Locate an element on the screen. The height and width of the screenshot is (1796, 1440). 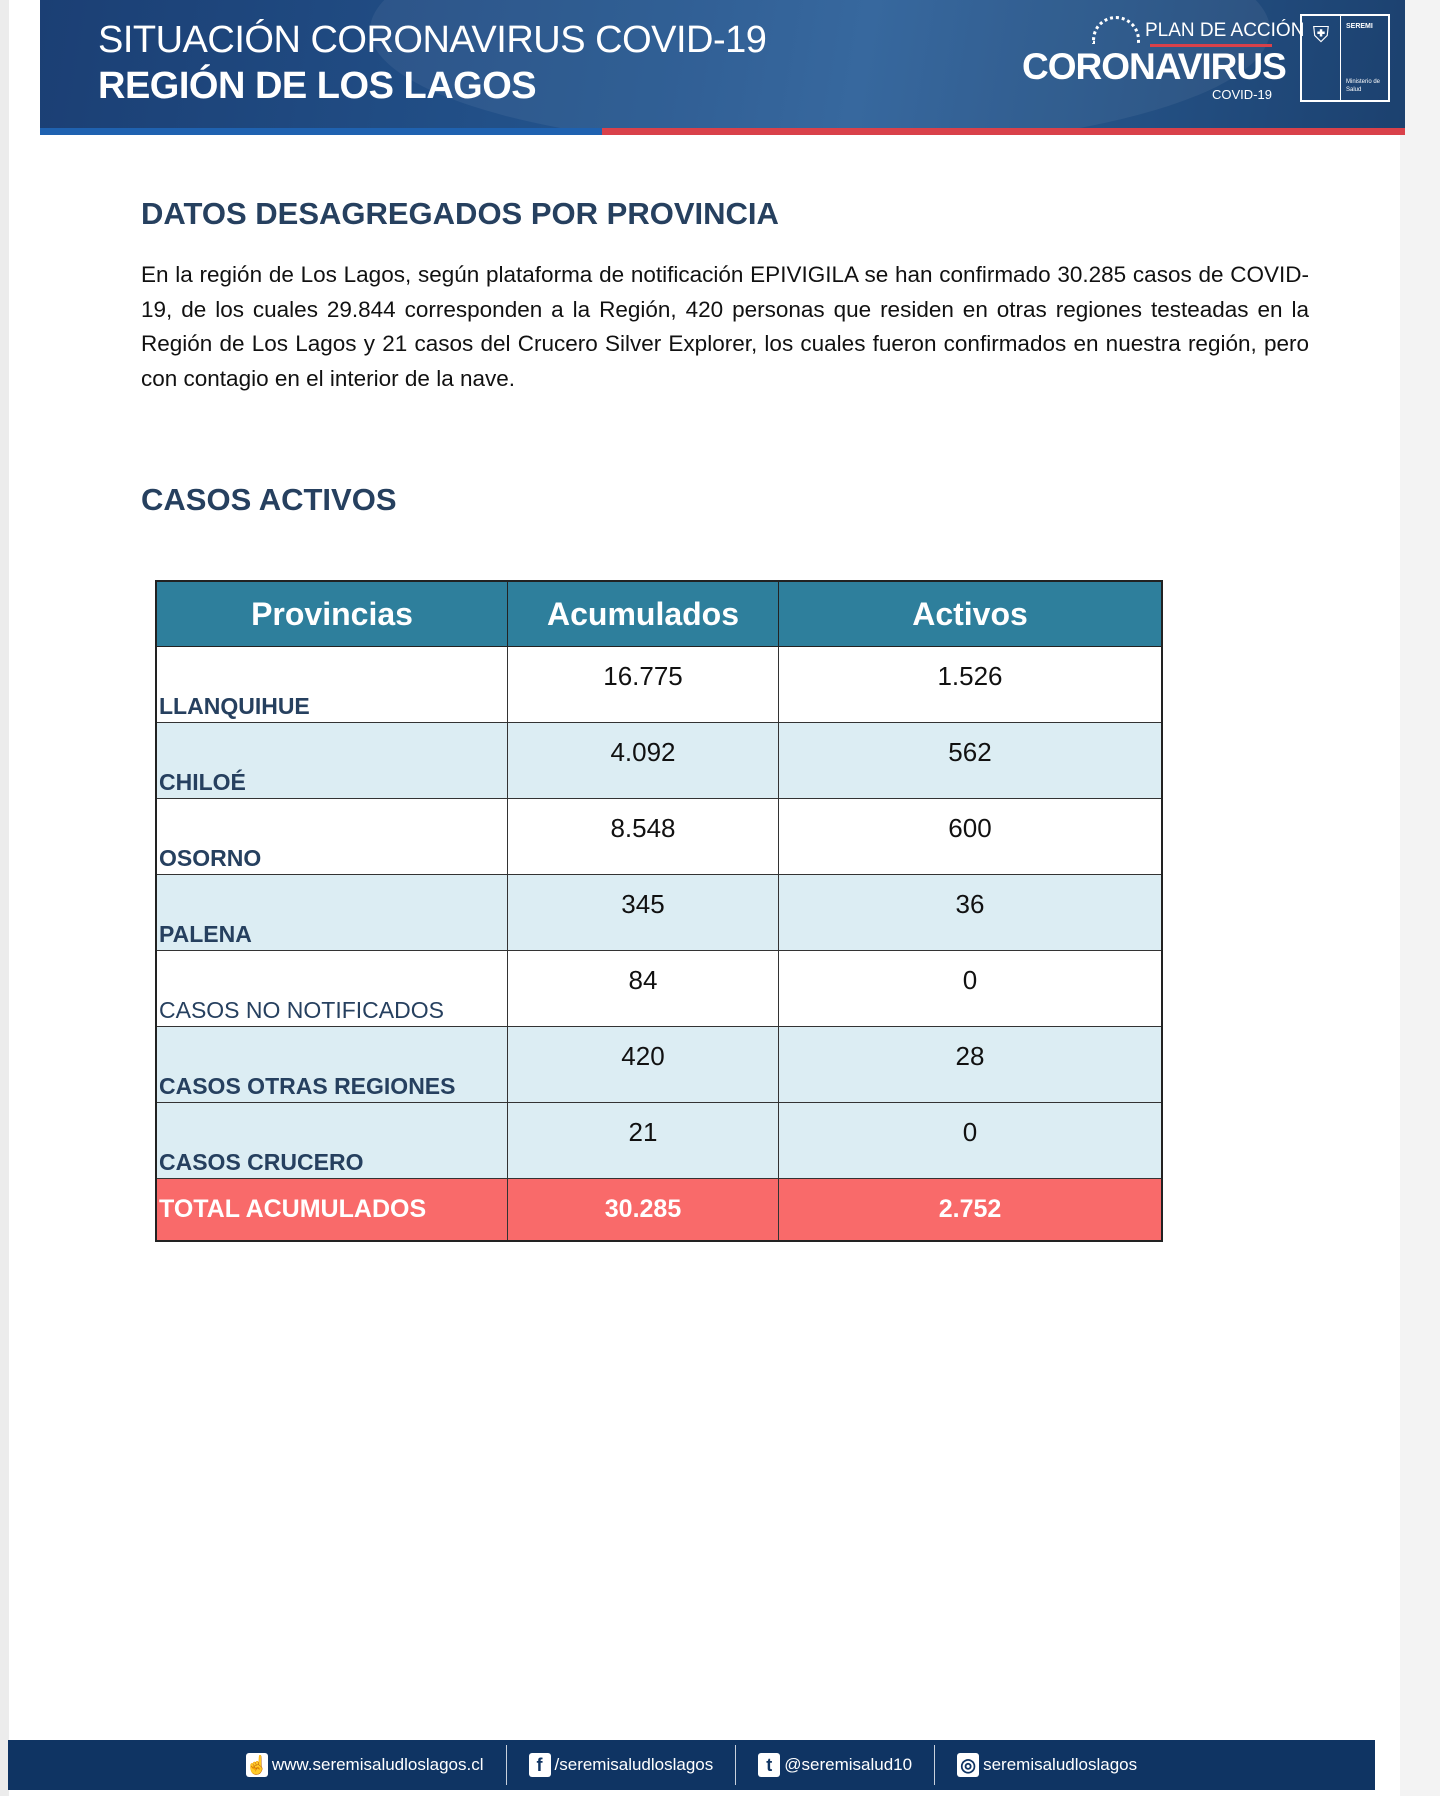
footer-link-label: /seremisaludloslagos is located at coordinates (634, 1764).